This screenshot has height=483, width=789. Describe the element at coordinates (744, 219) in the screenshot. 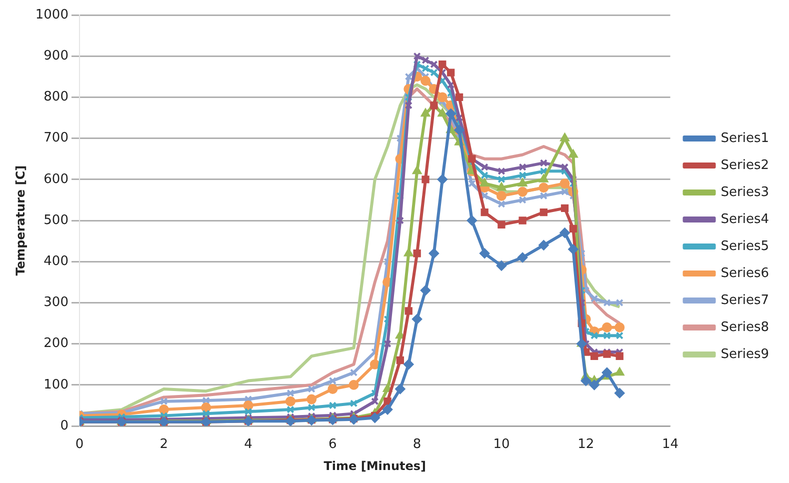

I see `legend-label: Series4` at that location.